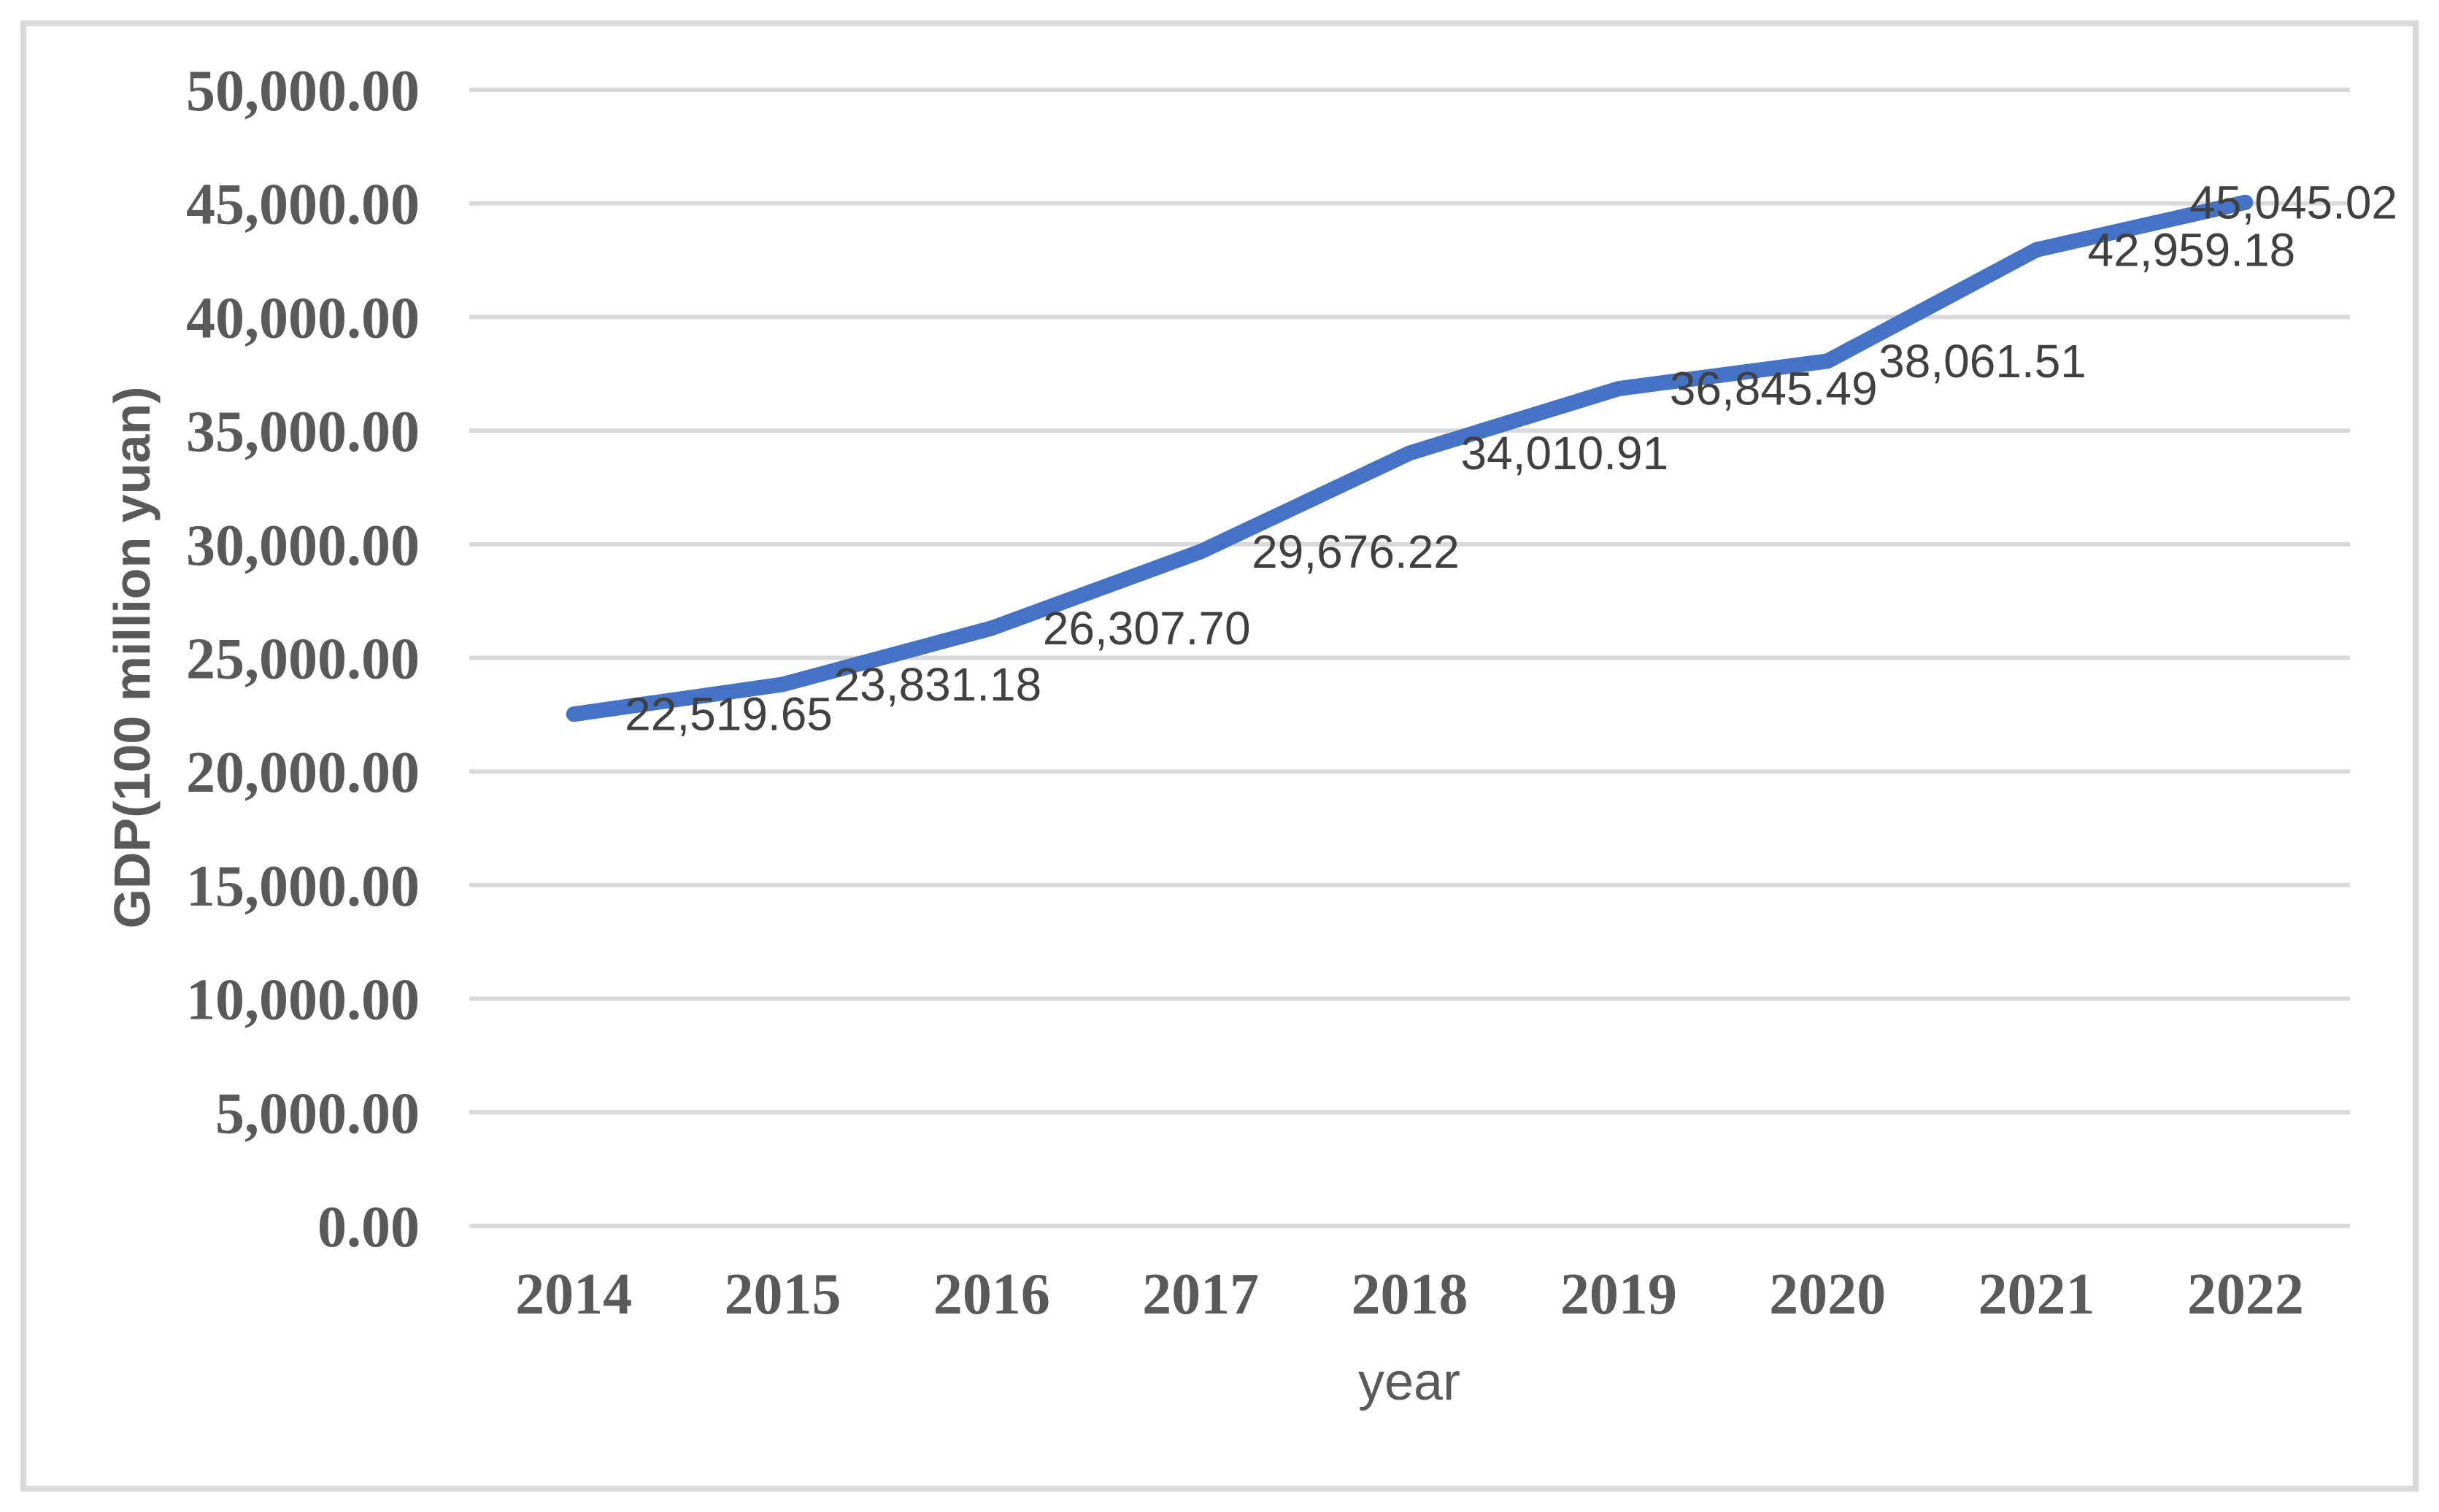 The height and width of the screenshot is (1512, 2439). Describe the element at coordinates (303, 205) in the screenshot. I see `y-axis-tick-label: 45,000.00` at that location.